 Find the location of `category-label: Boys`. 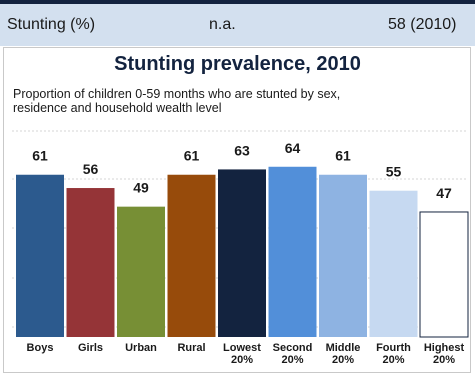

category-label: Boys is located at coordinates (40, 348).